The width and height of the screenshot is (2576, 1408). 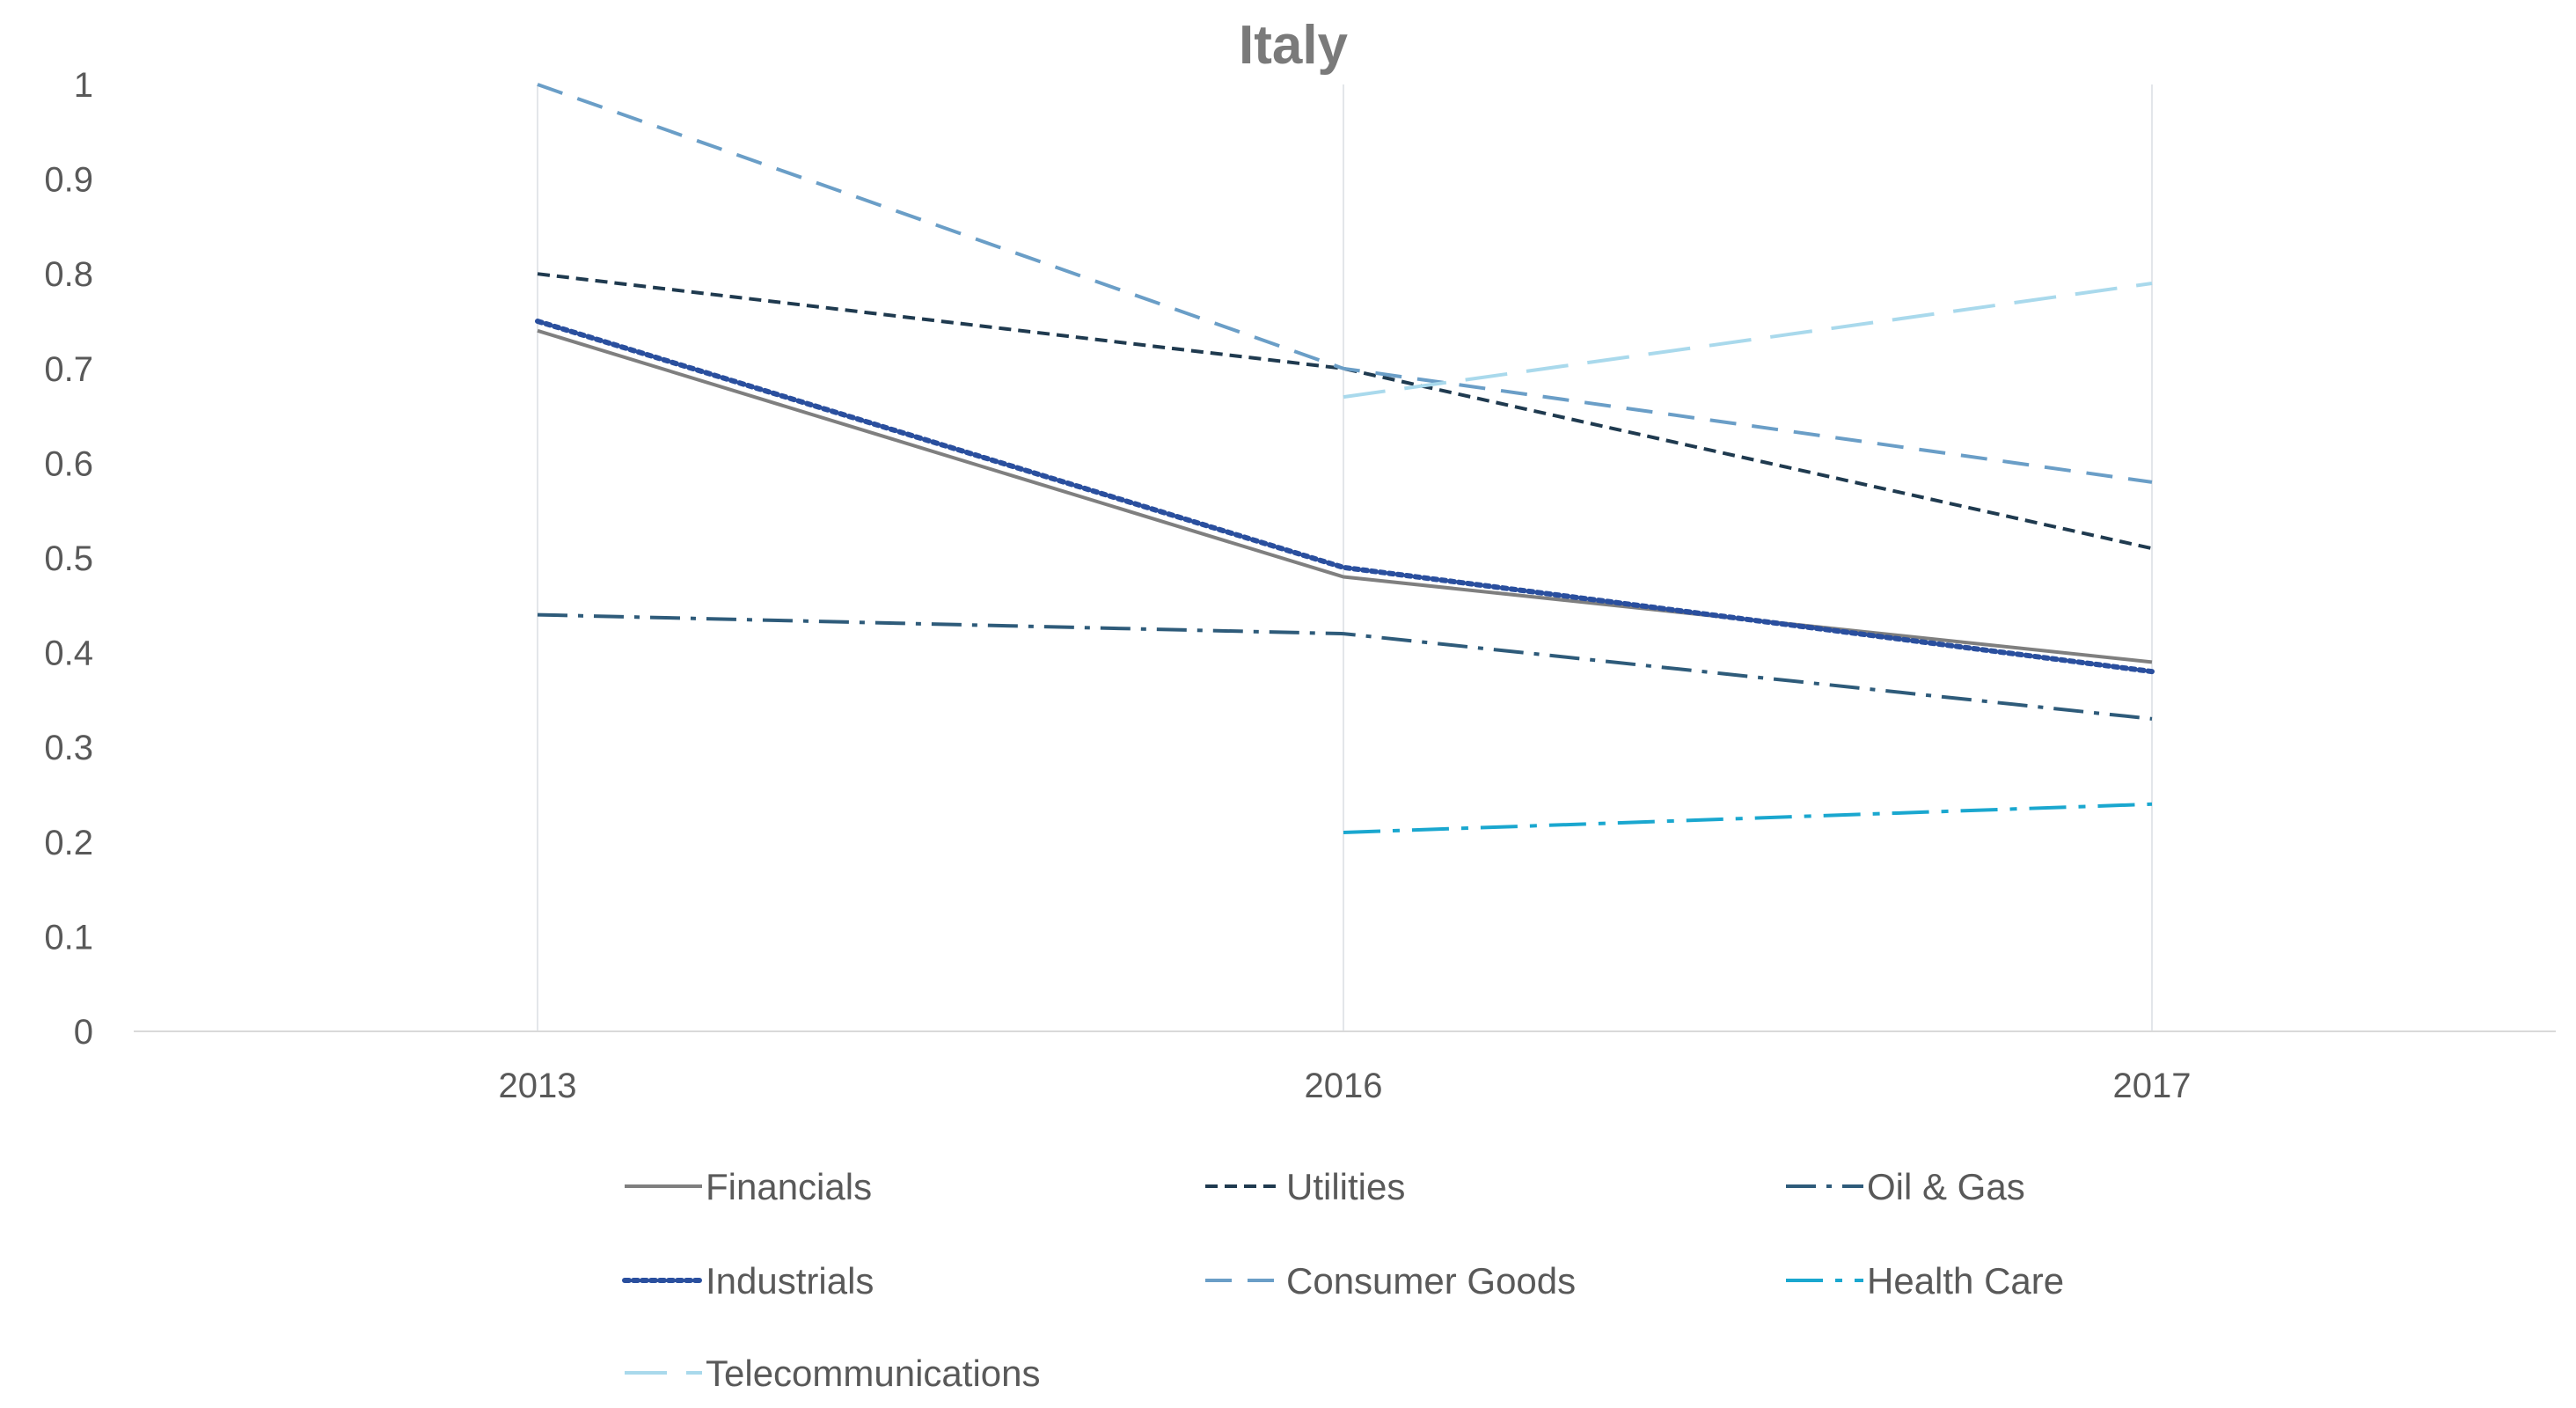 I want to click on legend-item-utilities: Utilities, so click(x=1305, y=1187).